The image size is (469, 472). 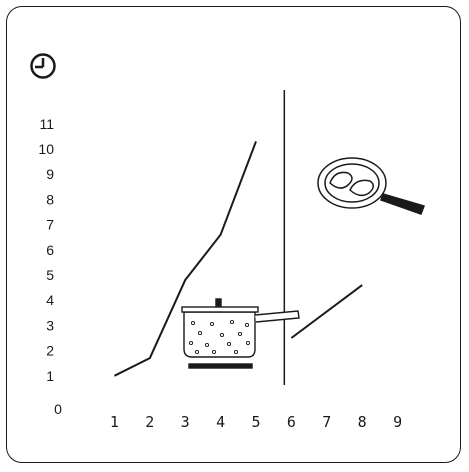 I want to click on clock-icon, so click(x=43, y=66).